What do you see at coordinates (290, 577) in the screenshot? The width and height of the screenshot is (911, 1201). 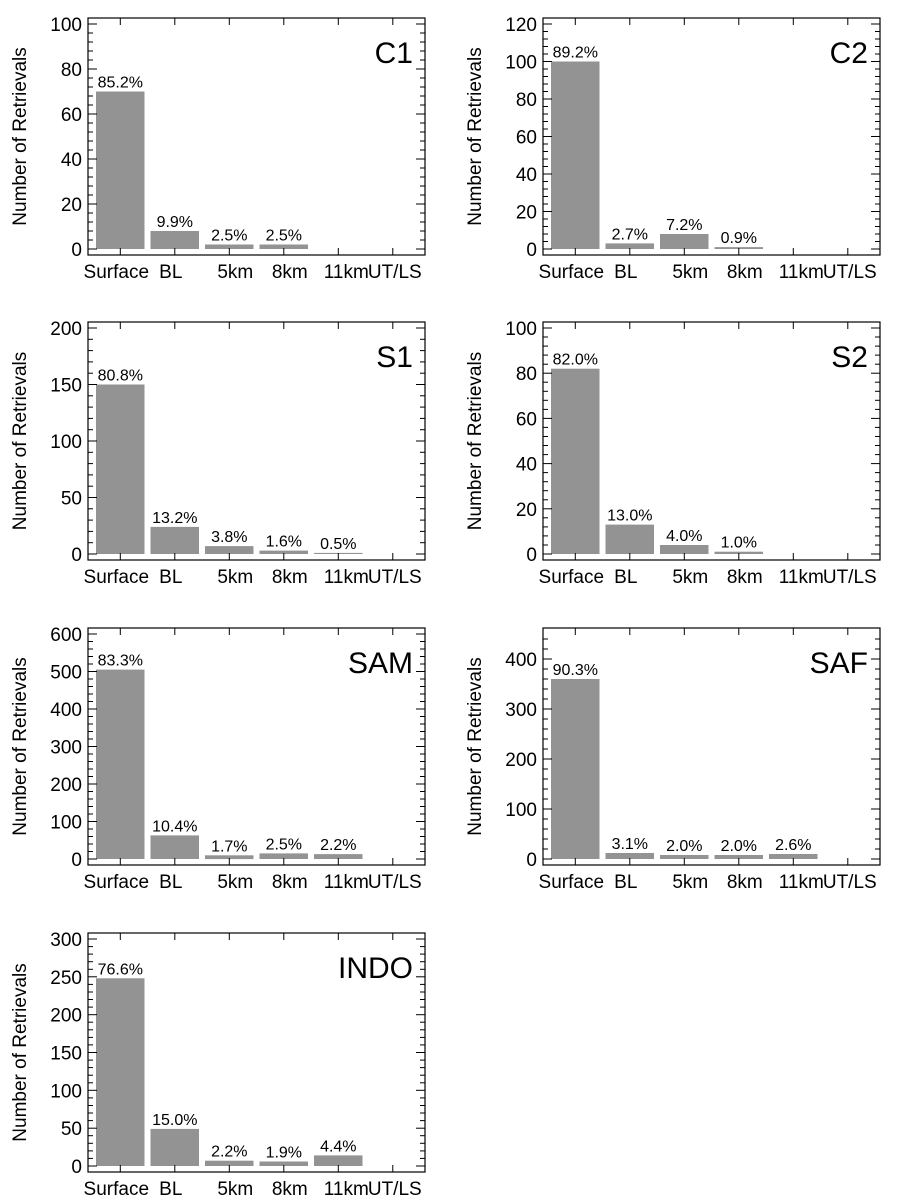 I see `x-tick-label: 8km` at bounding box center [290, 577].